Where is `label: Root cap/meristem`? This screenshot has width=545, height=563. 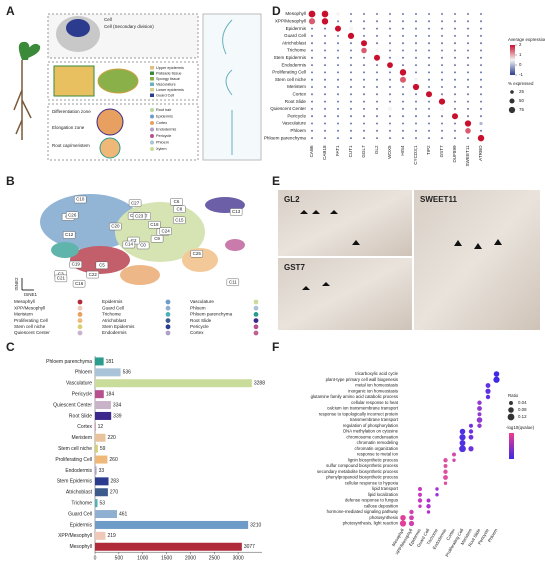
label: Root cap/meristem is located at coordinates (71, 145).